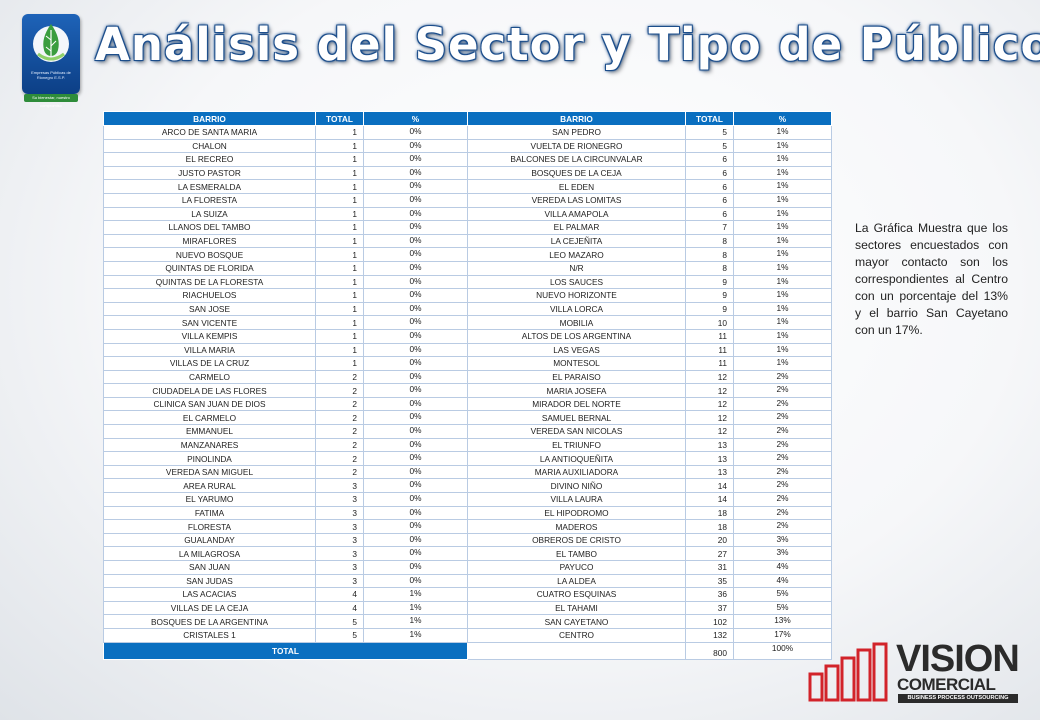 Image resolution: width=1040 pixels, height=720 pixels. Describe the element at coordinates (209, 431) in the screenshot. I see `barrio-cell: EMMANUEL` at that location.